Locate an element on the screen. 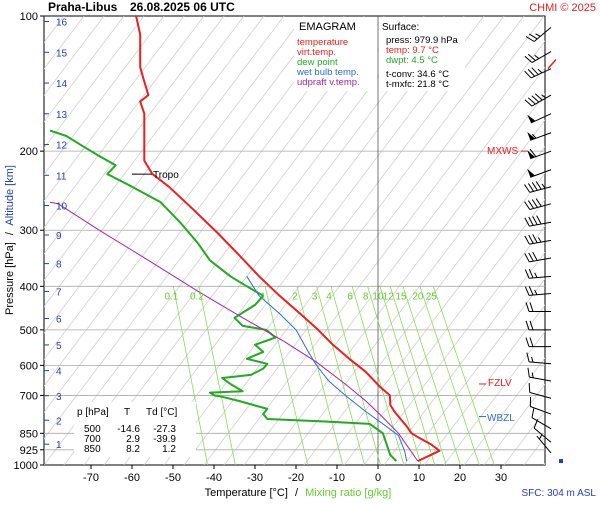 Image resolution: width=600 pixels, height=505 pixels. mixing-ratio-label: 4 is located at coordinates (329, 296).